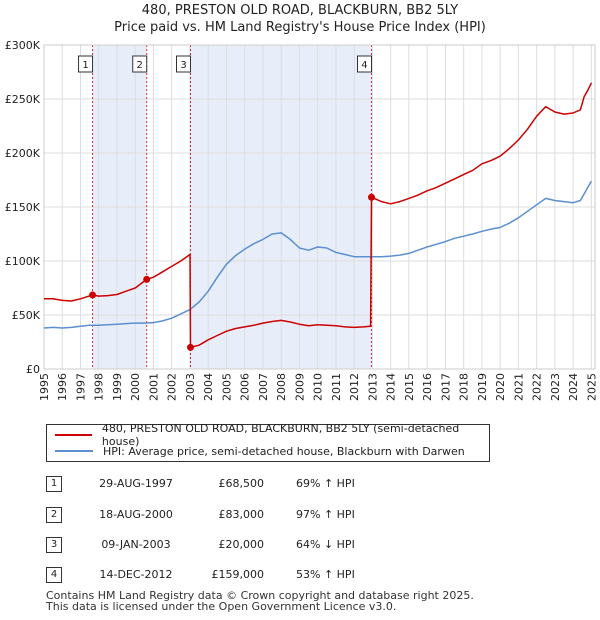  What do you see at coordinates (136, 514) in the screenshot?
I see `transaction-date: 18-AUG-2000` at bounding box center [136, 514].